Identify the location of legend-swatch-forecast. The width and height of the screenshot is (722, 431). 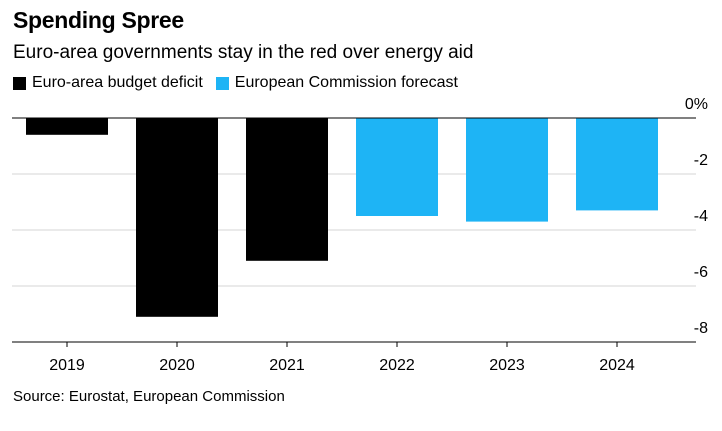
(222, 83).